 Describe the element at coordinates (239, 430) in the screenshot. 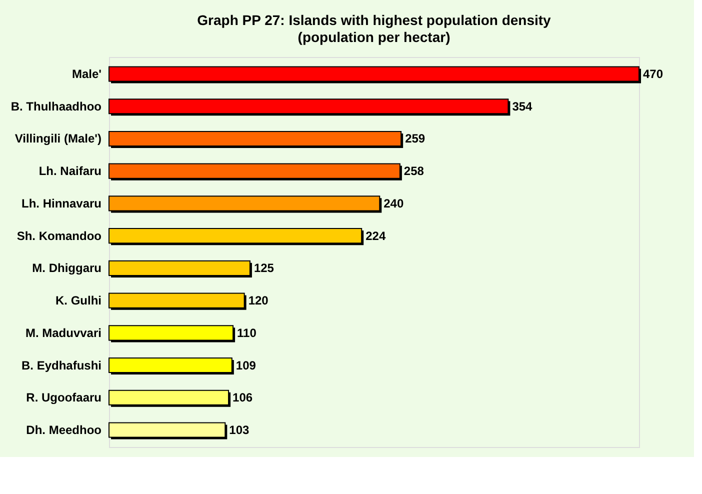

I see `data-label: 103` at that location.